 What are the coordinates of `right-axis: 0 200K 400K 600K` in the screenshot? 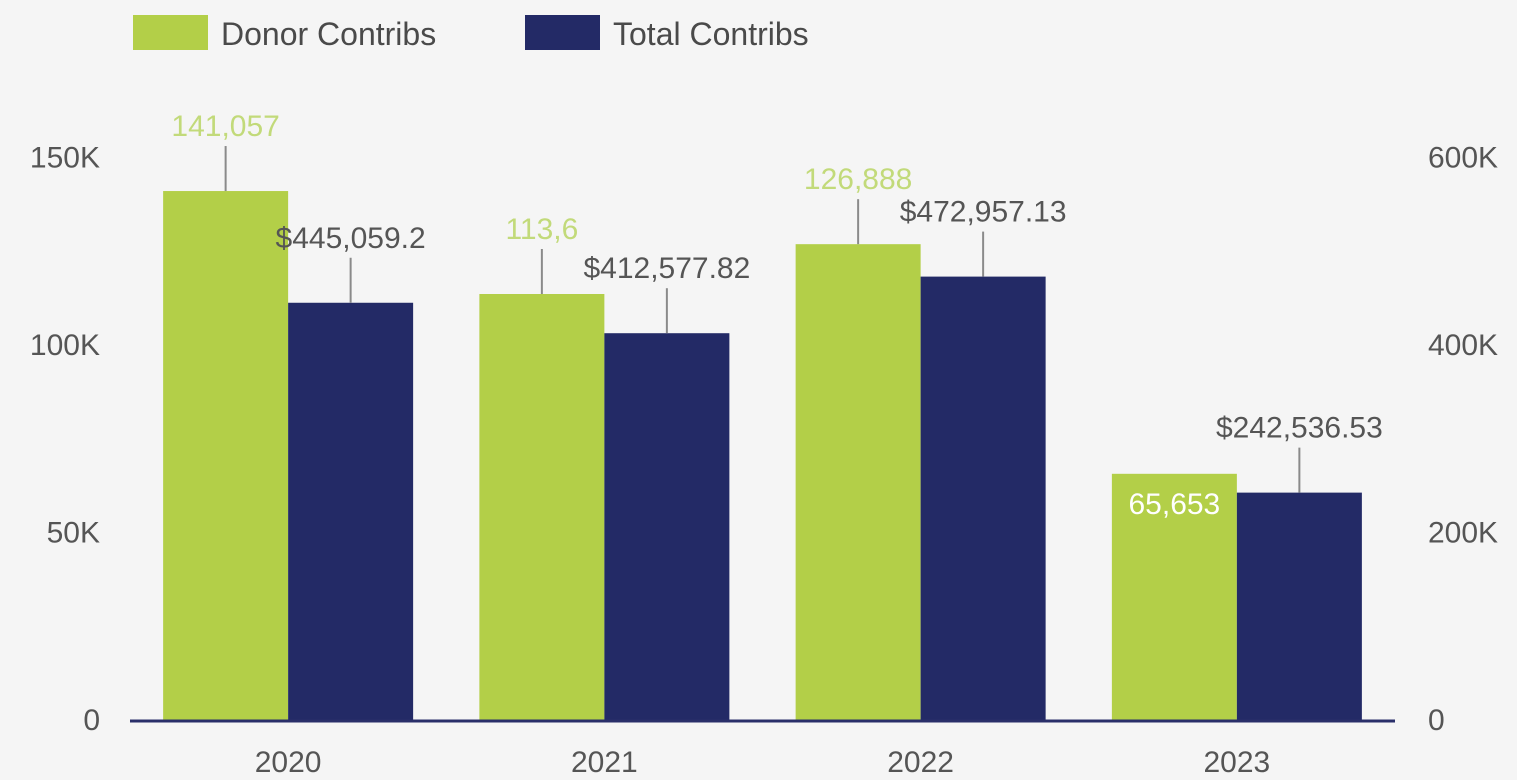 It's located at (1463, 440).